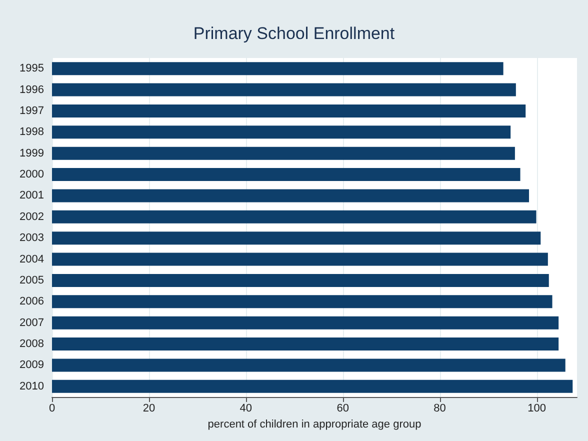  I want to click on y-tick-label: 2003, so click(32, 238).